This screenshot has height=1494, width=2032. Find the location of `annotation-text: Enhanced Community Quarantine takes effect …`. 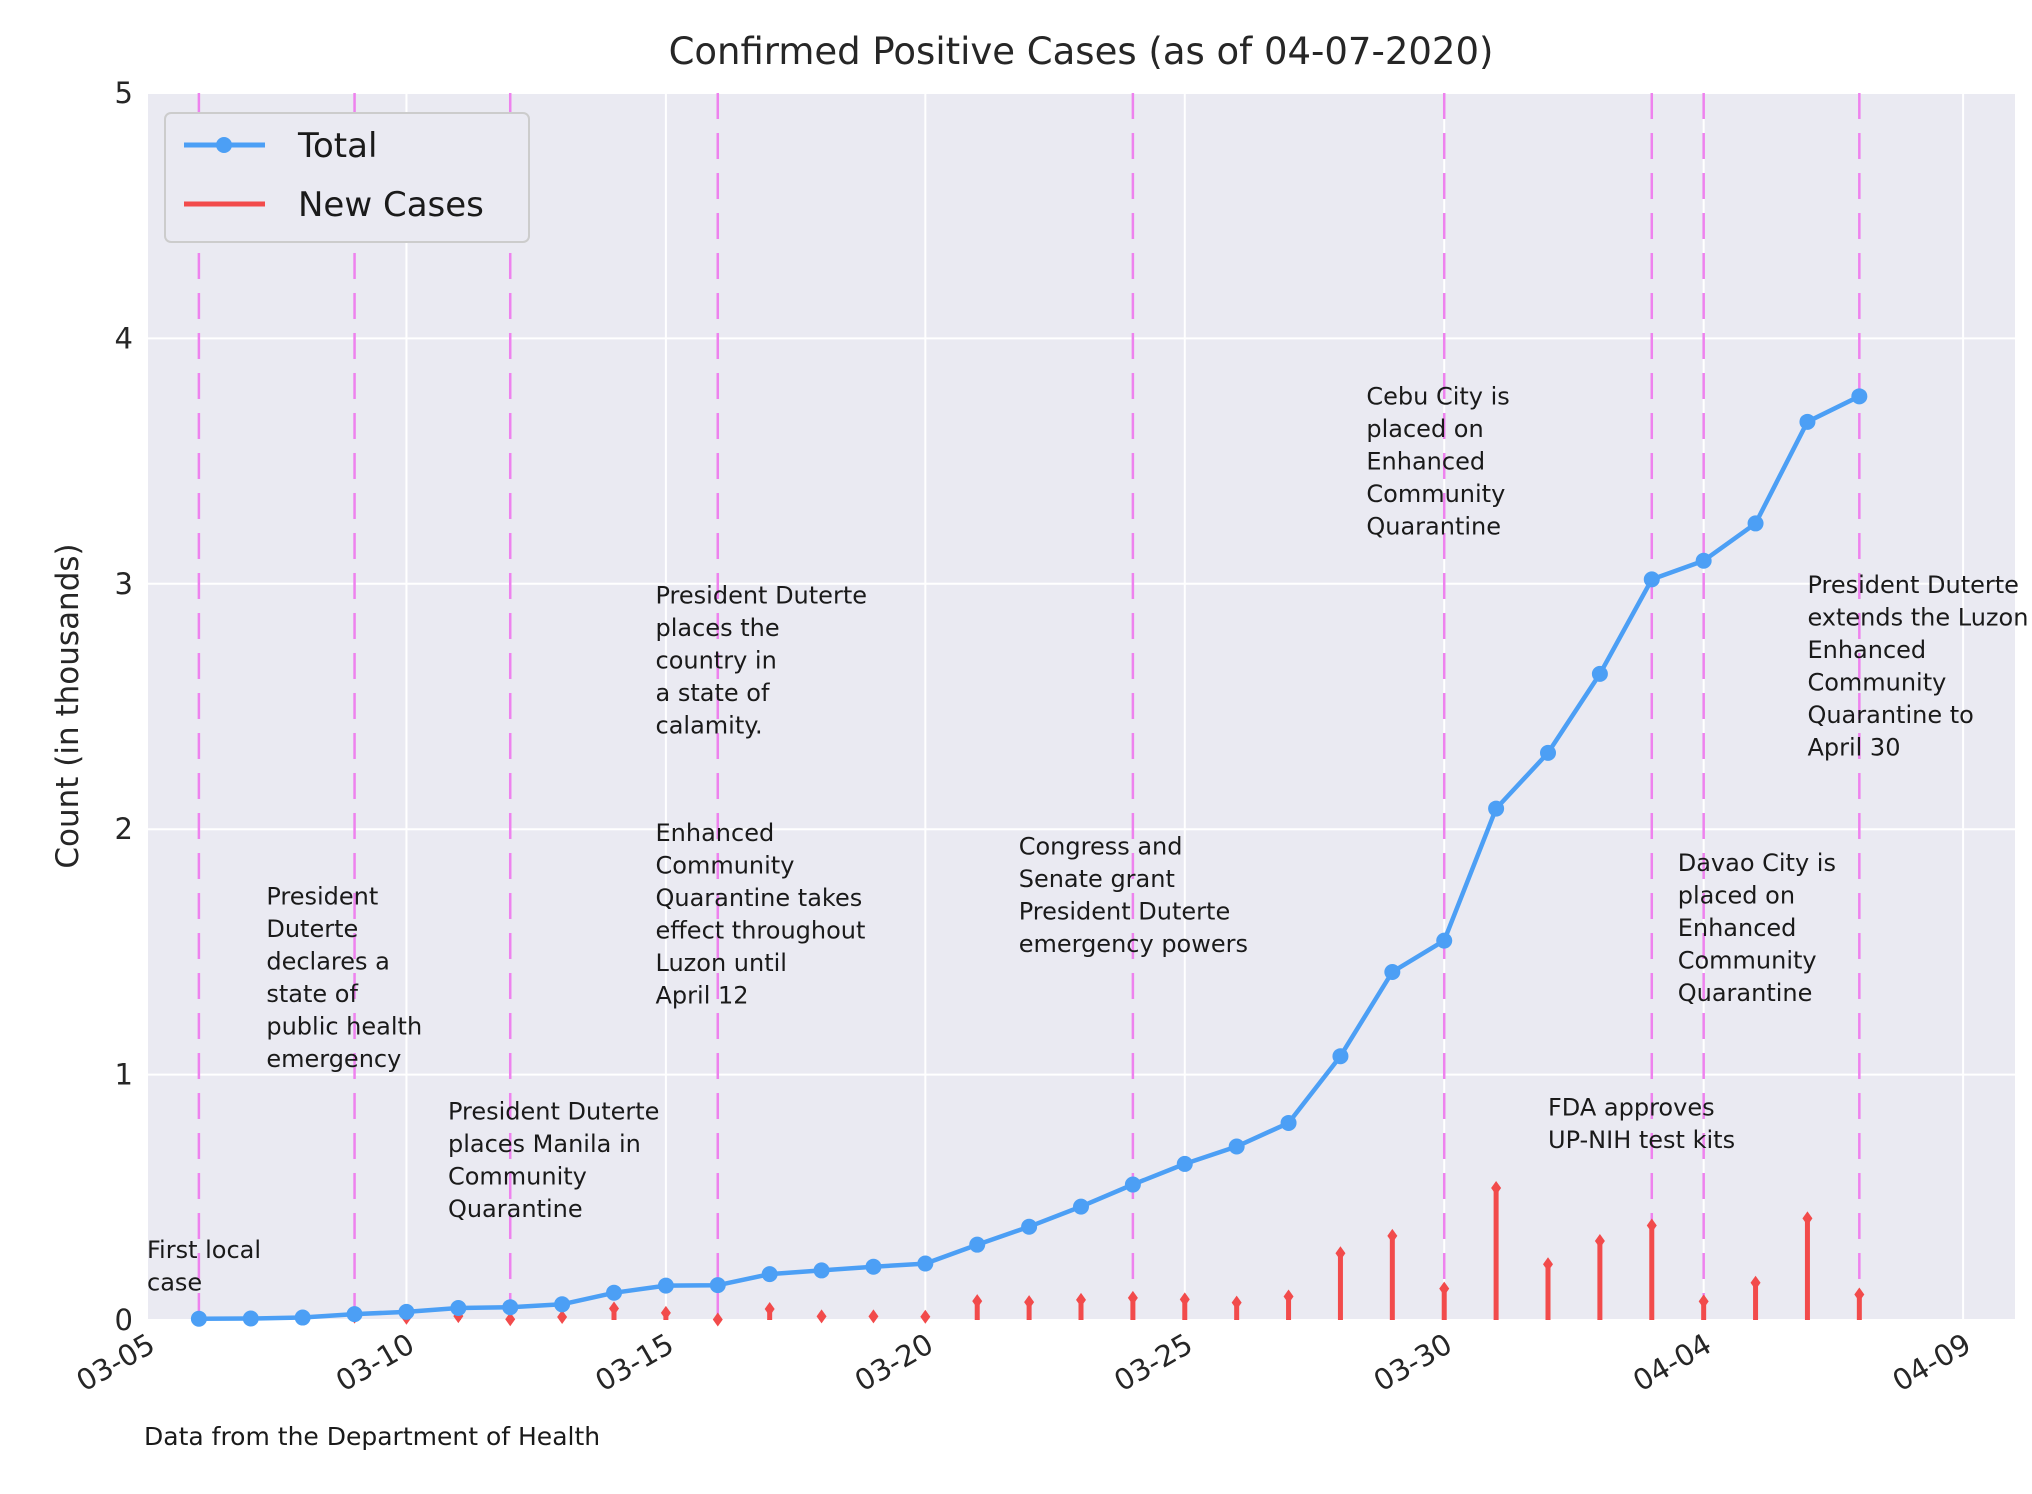

annotation-text: Enhanced Community Quarantine takes effect … is located at coordinates (761, 914).